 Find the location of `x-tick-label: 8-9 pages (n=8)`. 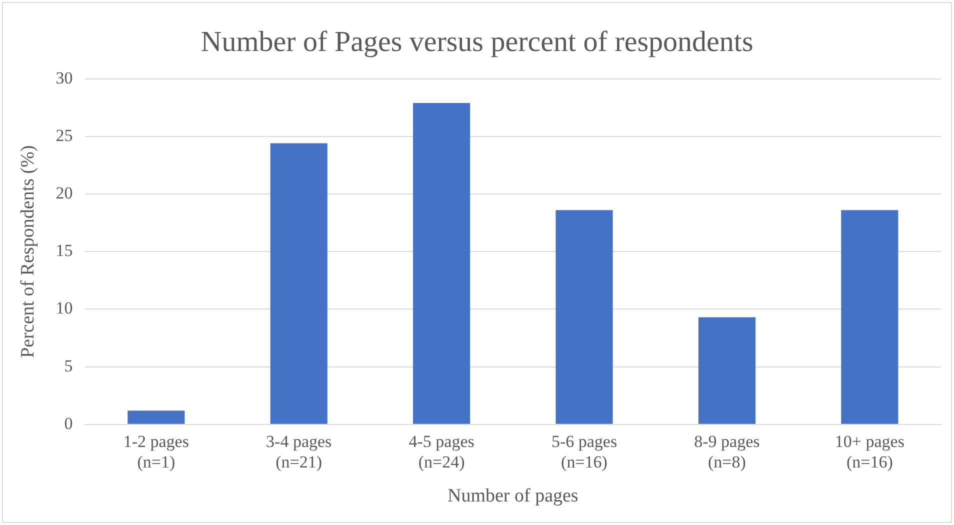

x-tick-label: 8-9 pages (n=8) is located at coordinates (727, 452).